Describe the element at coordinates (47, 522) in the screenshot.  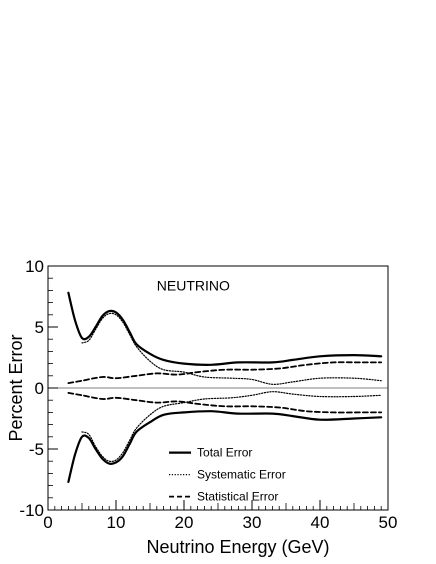
I see `x-tick-label: 0` at that location.